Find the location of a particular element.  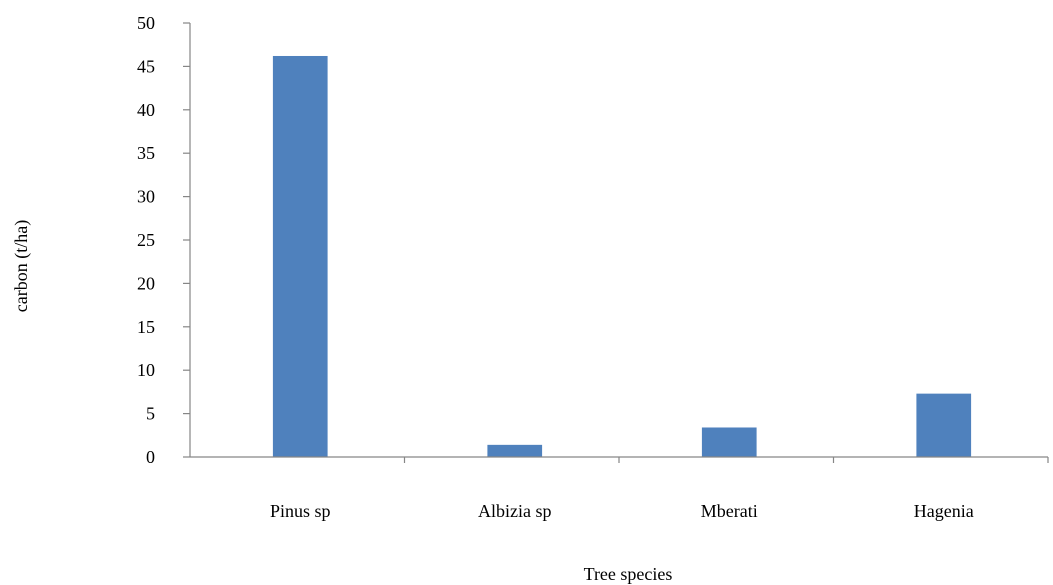

y-tick-label: 25 is located at coordinates (146, 240).